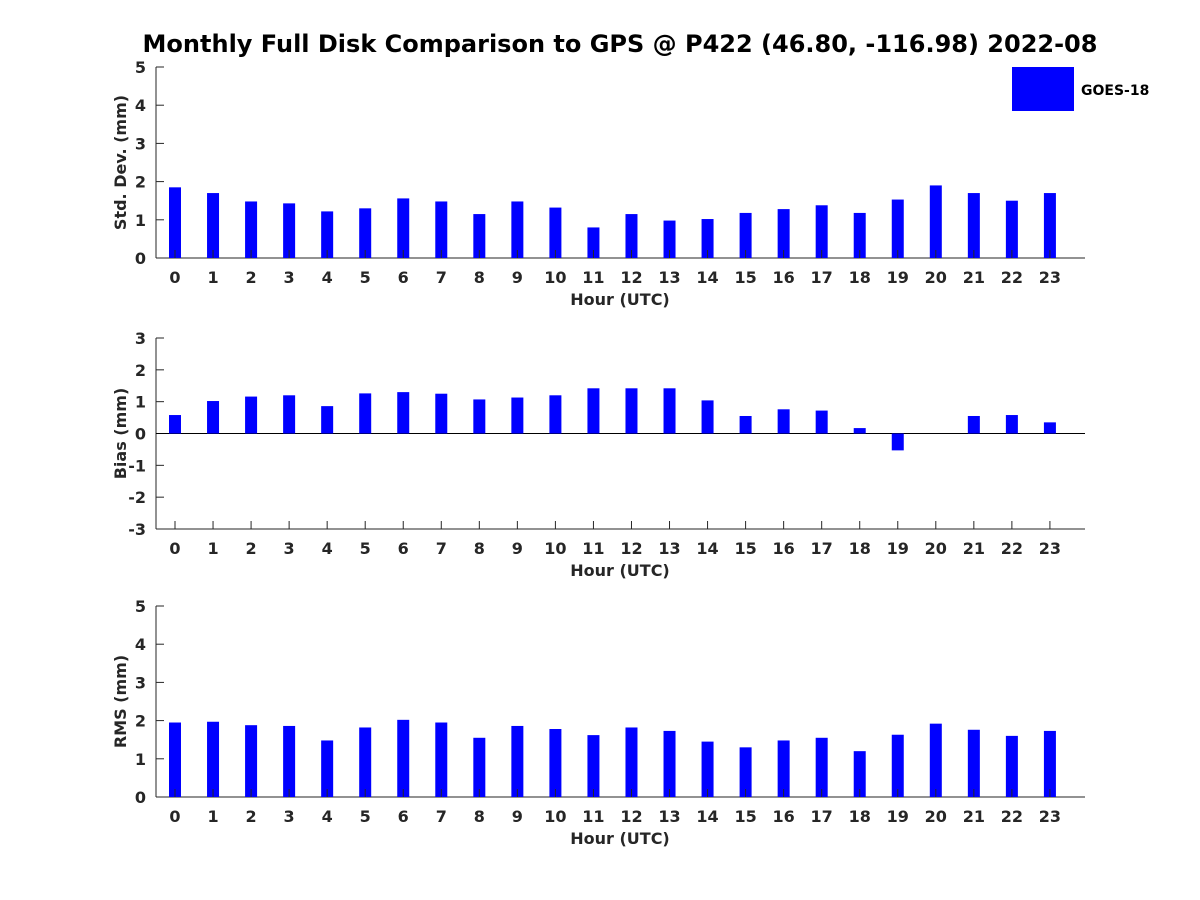  What do you see at coordinates (140, 606) in the screenshot?
I see `y-tick-label: 5` at bounding box center [140, 606].